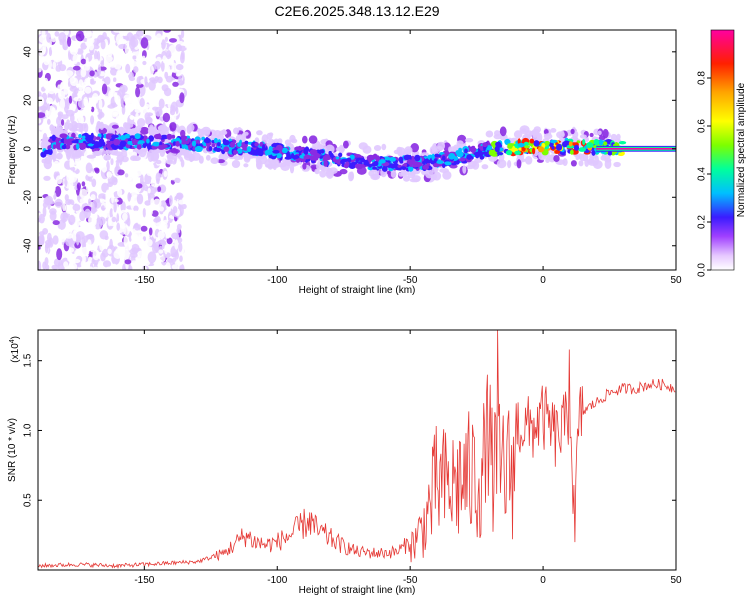  I want to click on colorbar-tick-label: 0.6, so click(702, 126).